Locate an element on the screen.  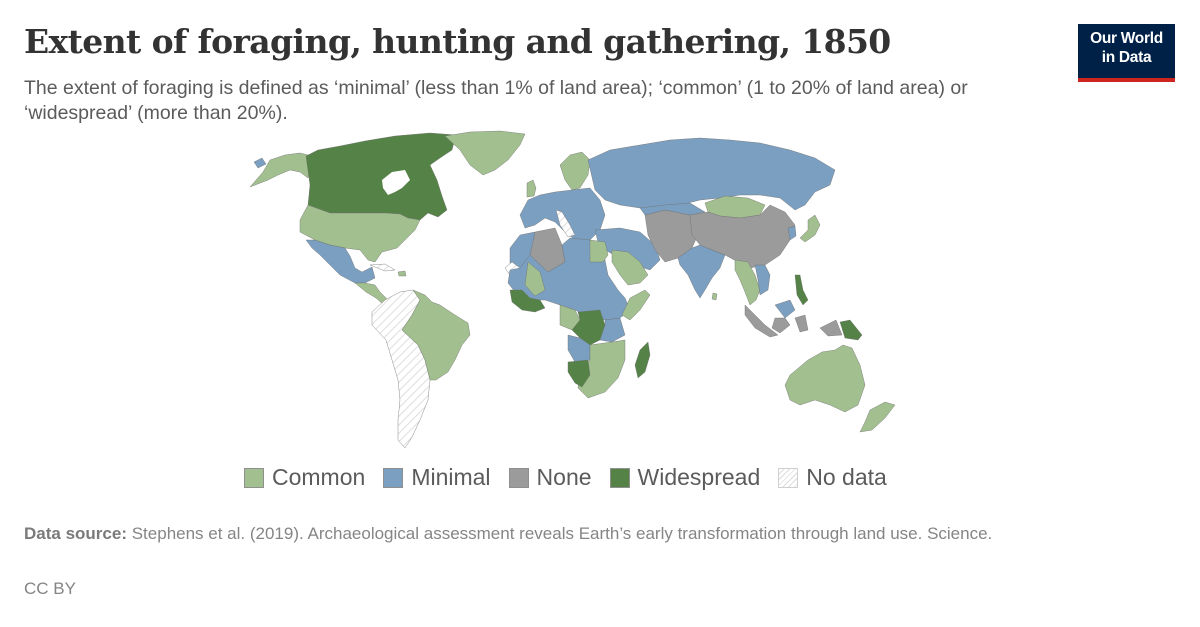
region-alaska is located at coordinates (281, 170).